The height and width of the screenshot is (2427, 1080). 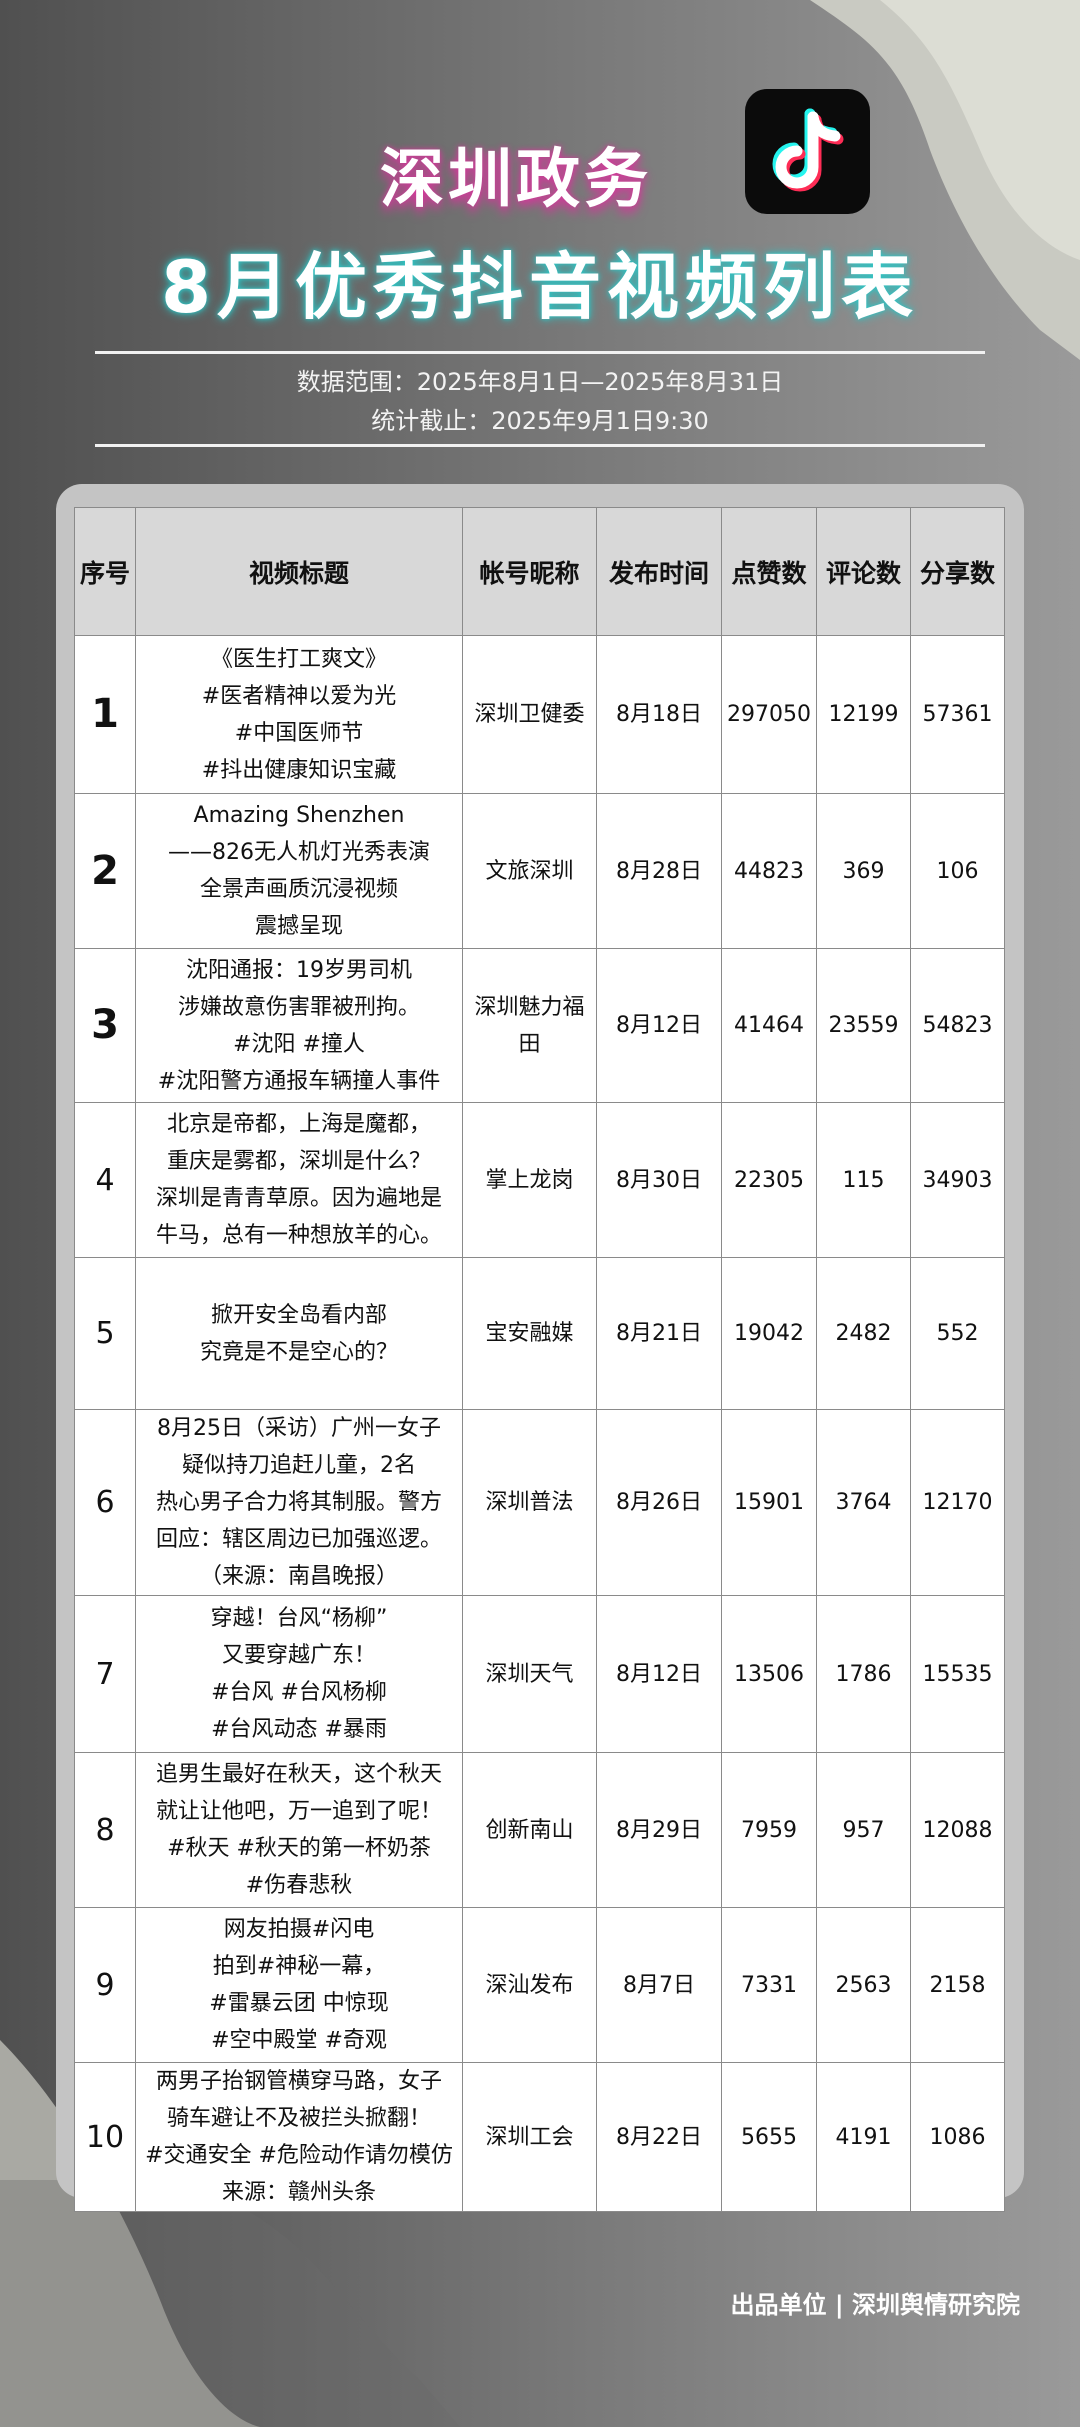 What do you see at coordinates (769, 1025) in the screenshot?
I see `cell-likes: 41464` at bounding box center [769, 1025].